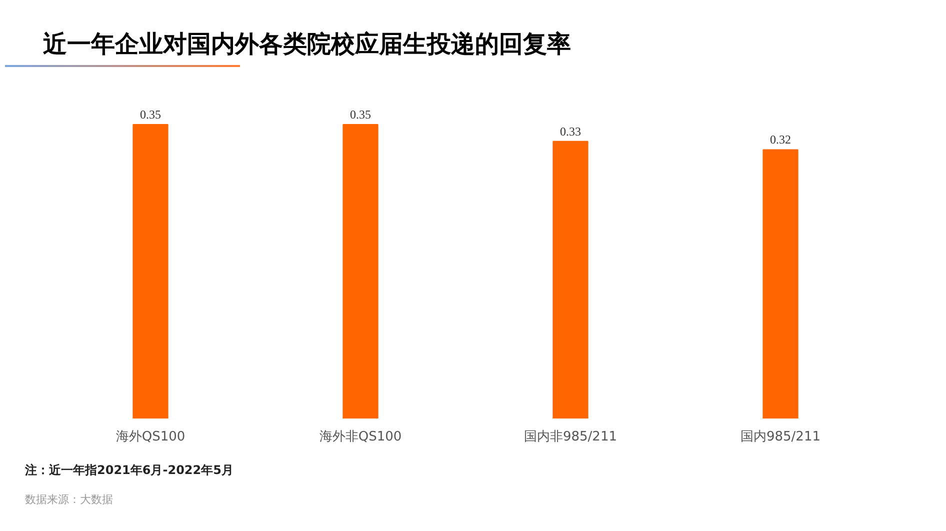 Image resolution: width=946 pixels, height=531 pixels. Describe the element at coordinates (571, 437) in the screenshot. I see `x-tick-label: 国内非985/211` at that location.